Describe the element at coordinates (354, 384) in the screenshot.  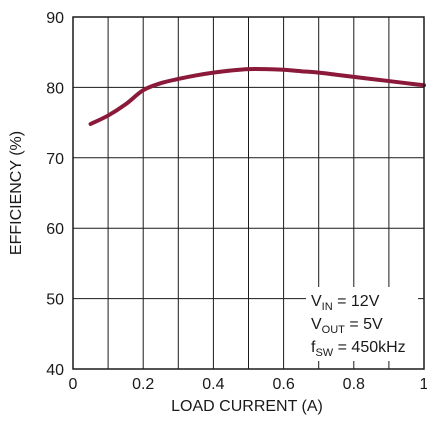
I see `x-tick-label: 0.8` at that location.